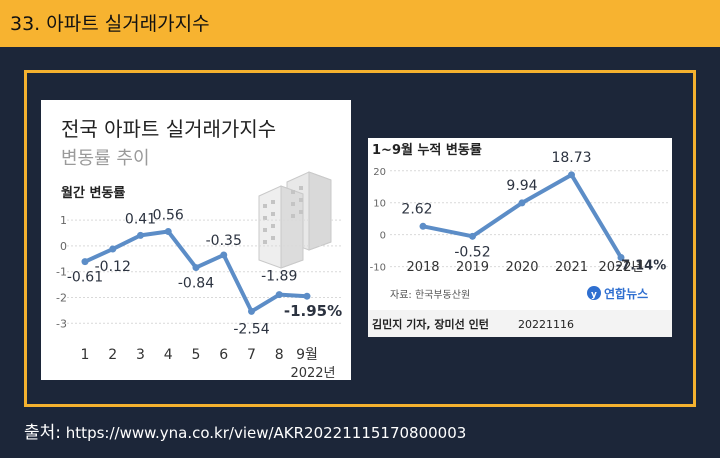  What do you see at coordinates (360, 23) in the screenshot?
I see `slide-header: 33. 아파트 실거래가지수` at bounding box center [360, 23].